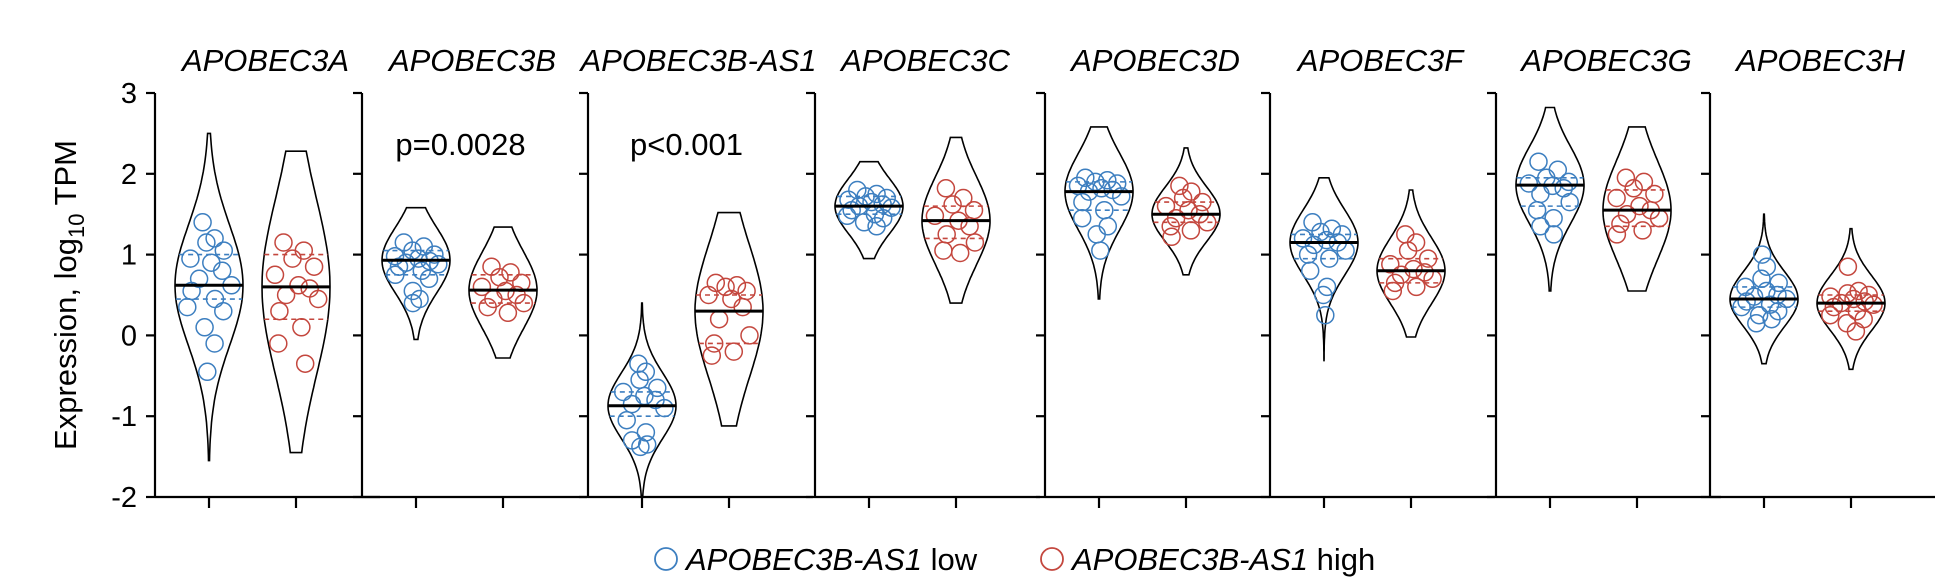 This screenshot has width=1947, height=577. What do you see at coordinates (1605, 60) in the screenshot?
I see `panel-title: APOBEC3G` at bounding box center [1605, 60].